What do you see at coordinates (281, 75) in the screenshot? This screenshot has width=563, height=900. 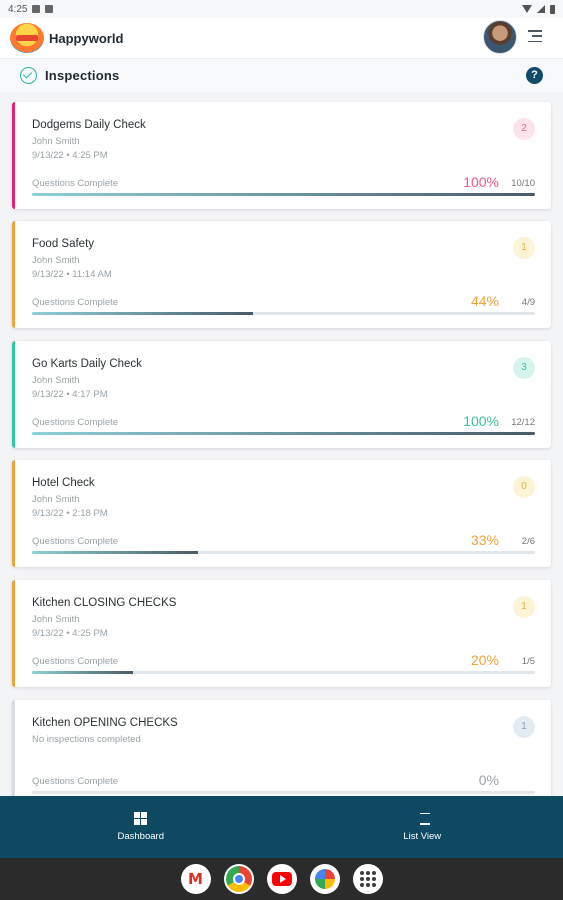 I see `page-header: Inspections ?` at bounding box center [281, 75].